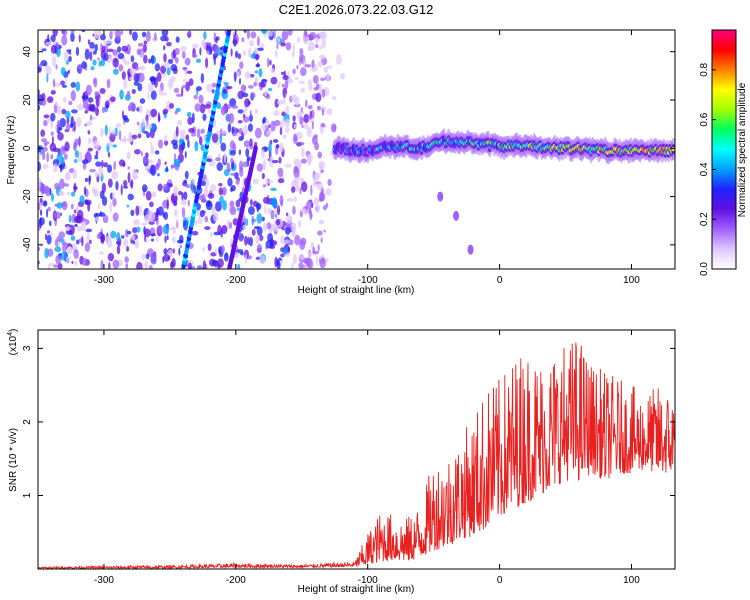 This screenshot has width=750, height=600. Describe the element at coordinates (368, 580) in the screenshot. I see `snr-x-tick-label: -100` at that location.